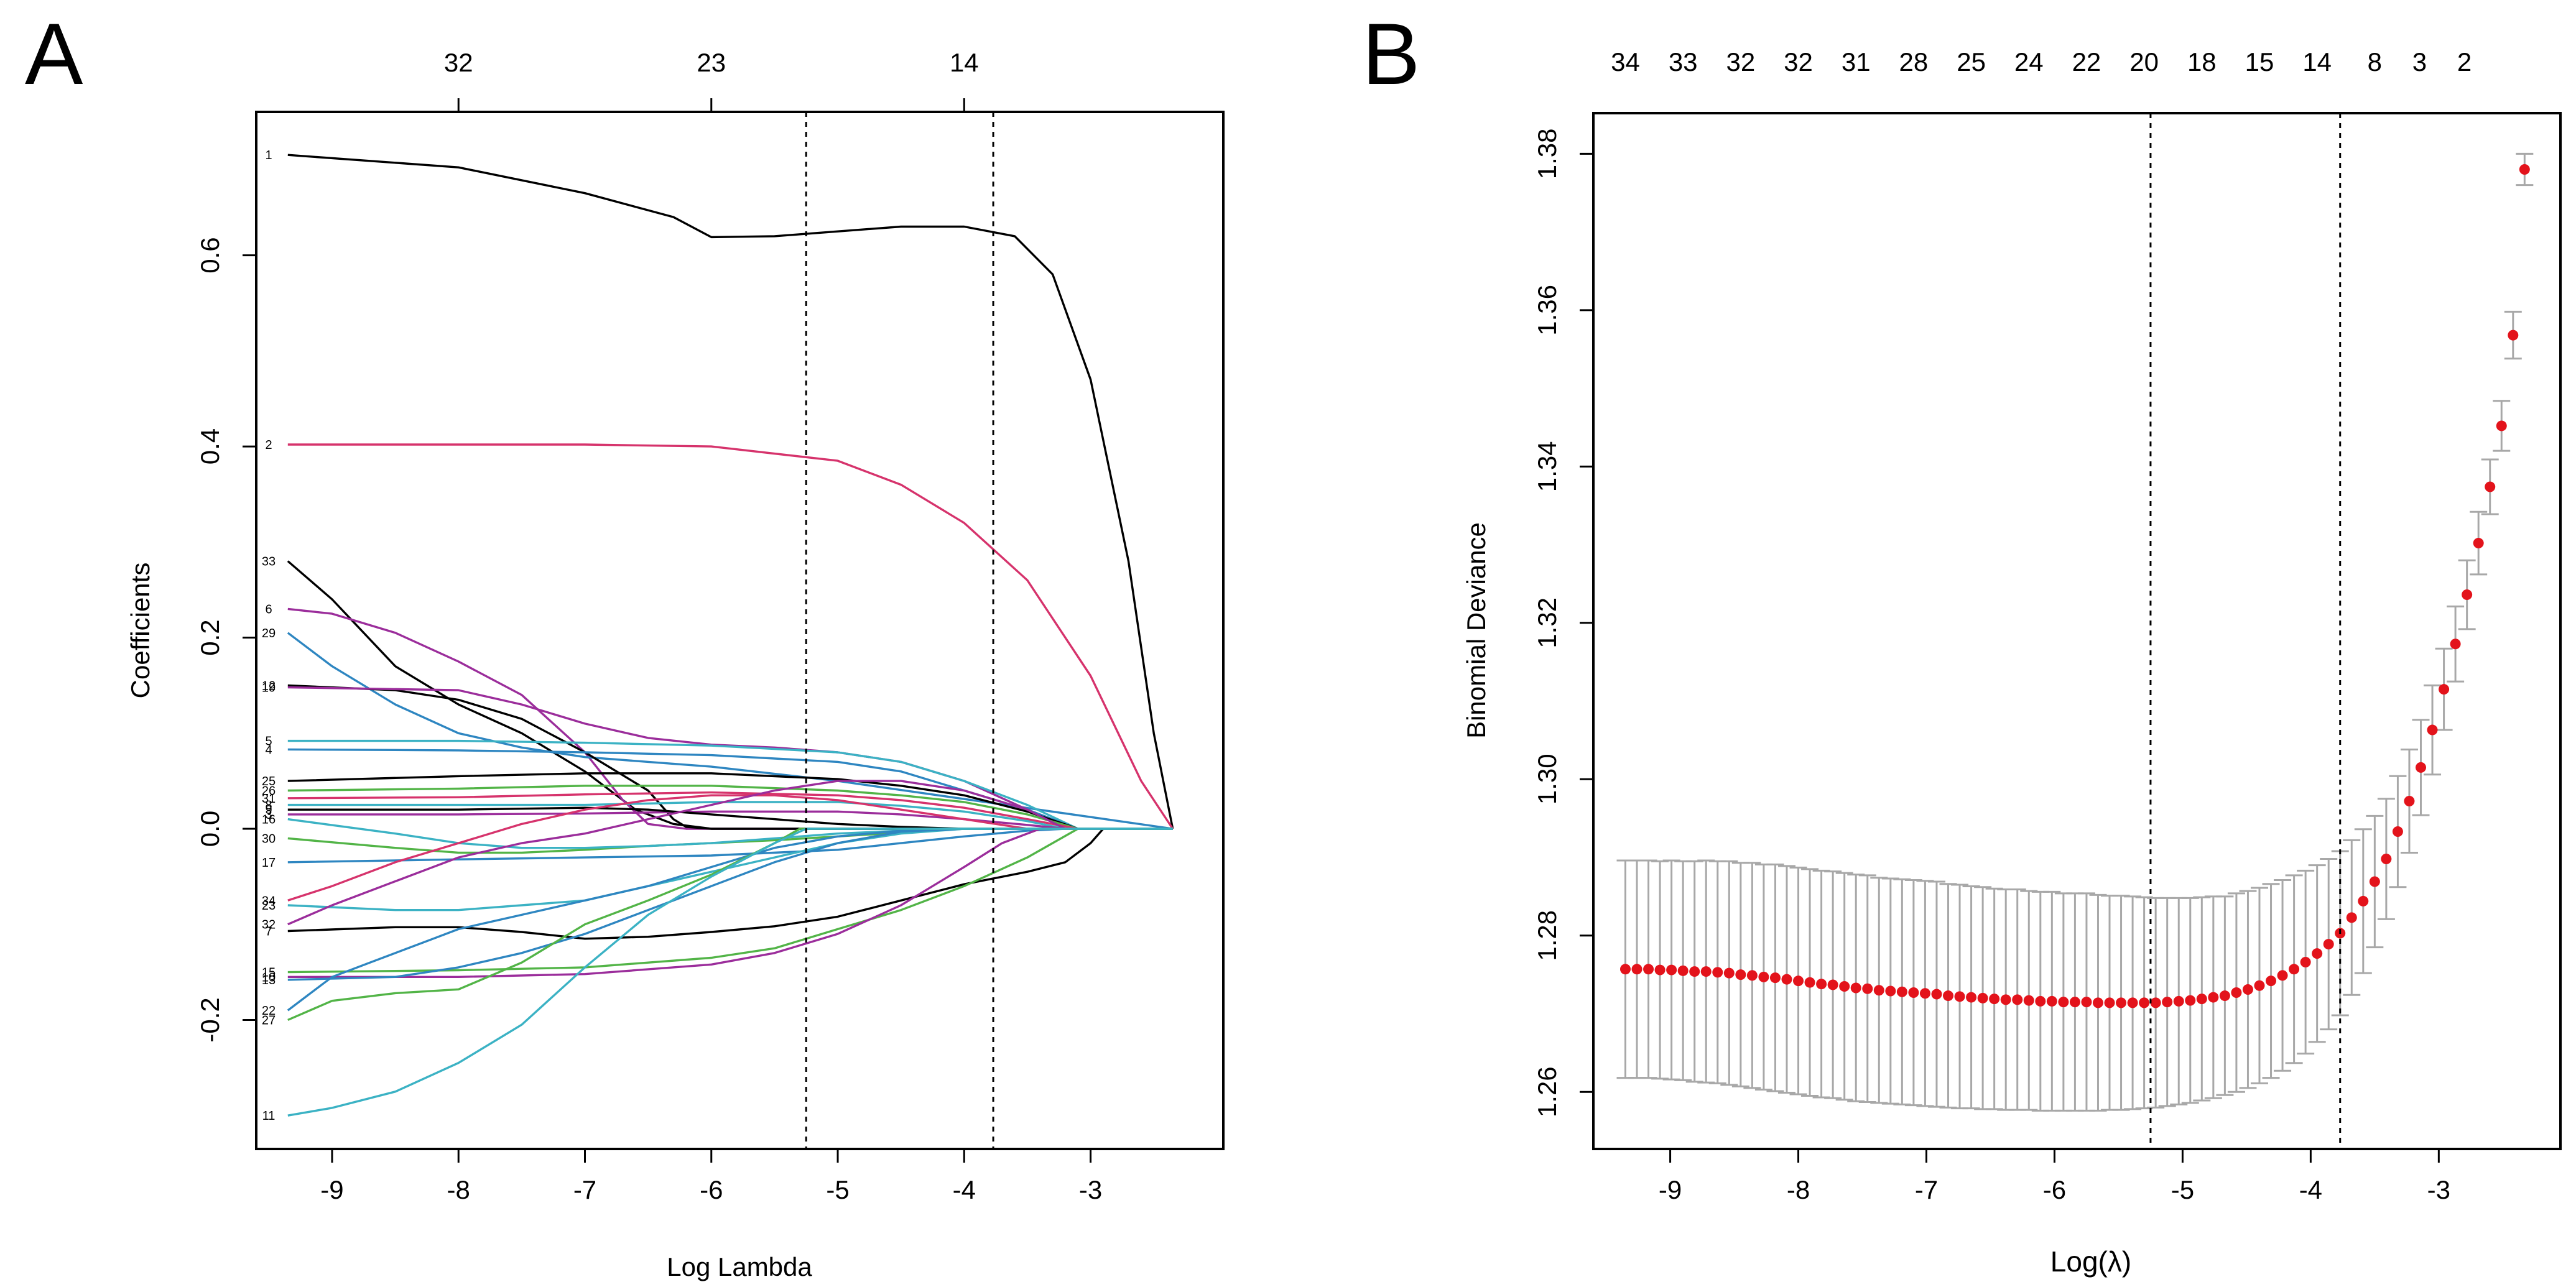 Image resolution: width=2576 pixels, height=1287 pixels. Describe the element at coordinates (269, 806) in the screenshot. I see `path-label-8: 8` at that location.